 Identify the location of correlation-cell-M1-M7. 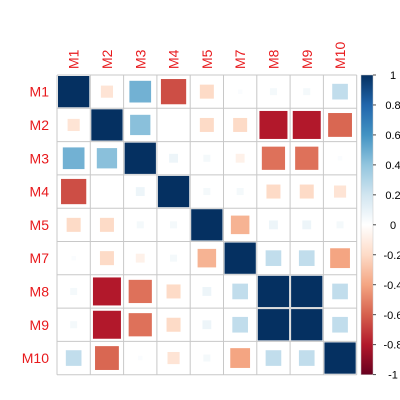
(240, 91).